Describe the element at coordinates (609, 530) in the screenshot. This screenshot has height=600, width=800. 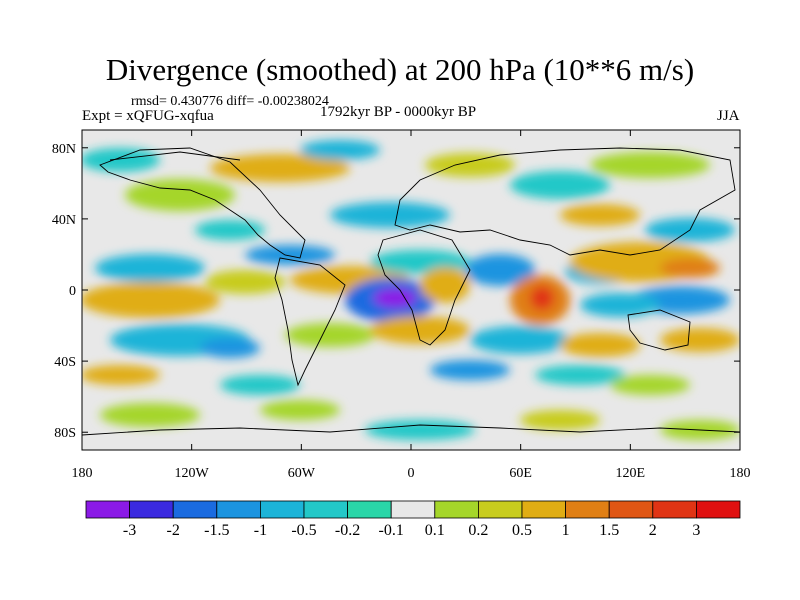
I see `colorbar-label: 1.5` at that location.